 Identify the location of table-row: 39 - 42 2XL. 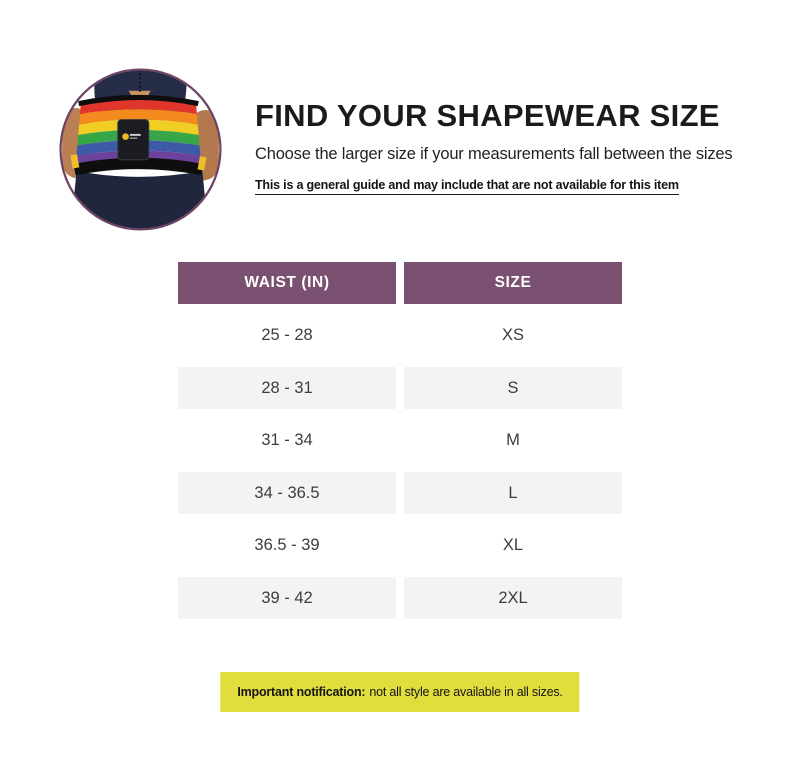
(400, 598).